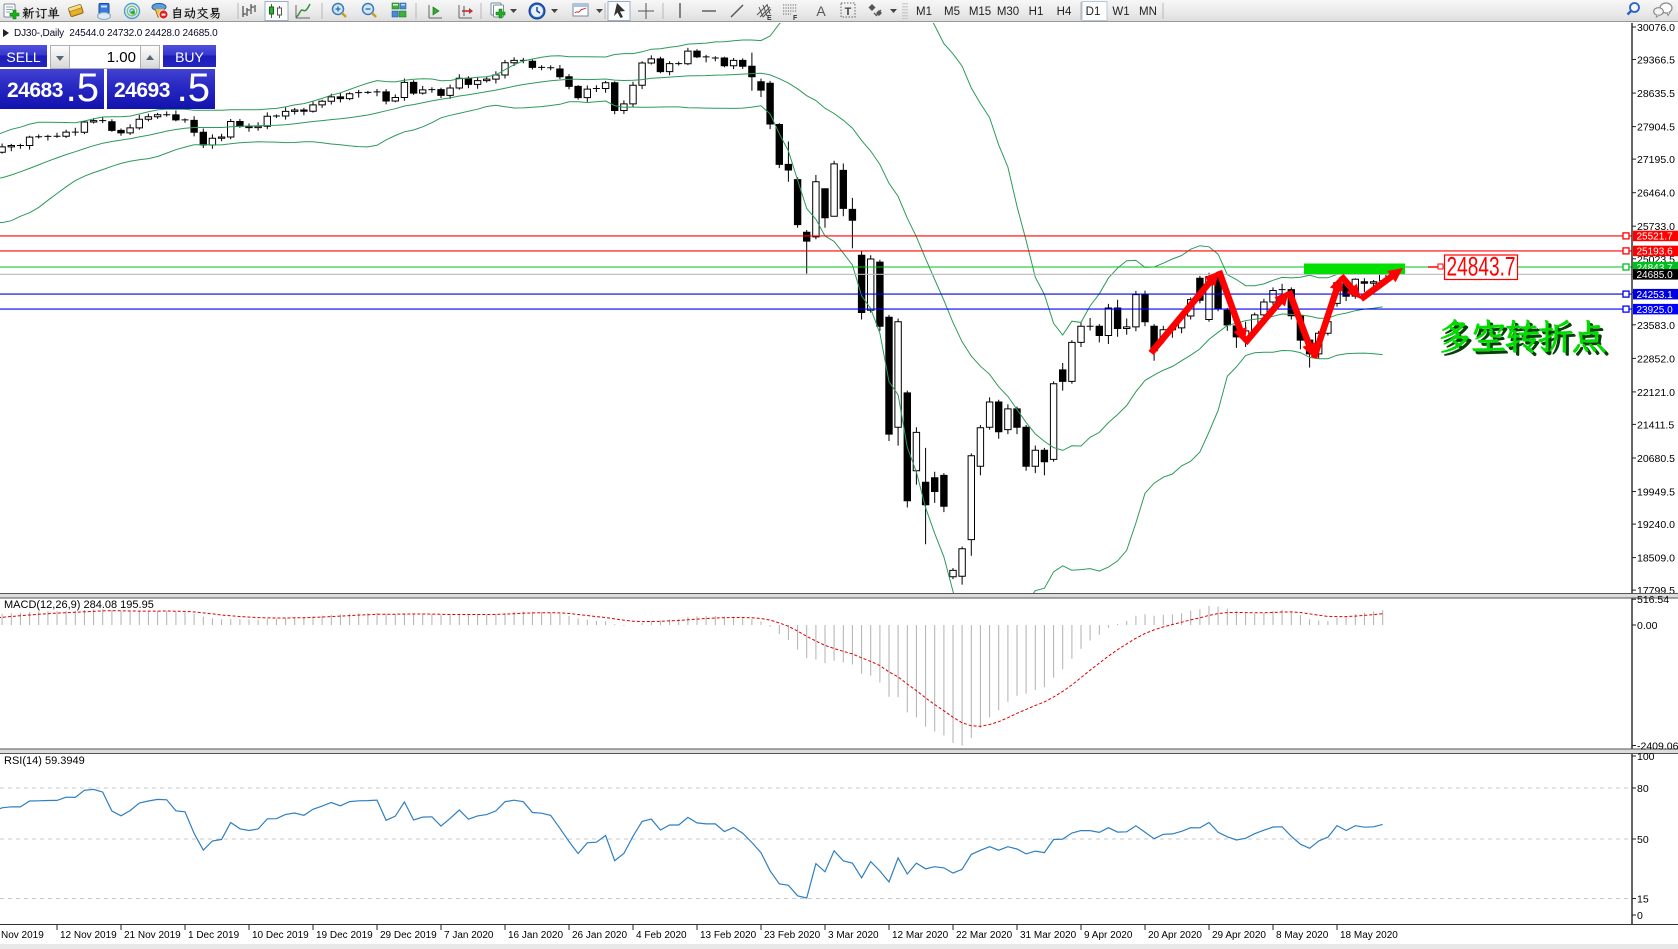  What do you see at coordinates (1656, 61) in the screenshot?
I see `svg-text: 29366.5` at bounding box center [1656, 61].